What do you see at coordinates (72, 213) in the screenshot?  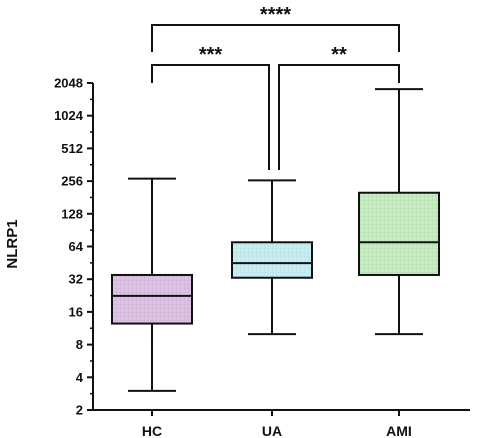 I see `y-tick-label: 128` at bounding box center [72, 213].